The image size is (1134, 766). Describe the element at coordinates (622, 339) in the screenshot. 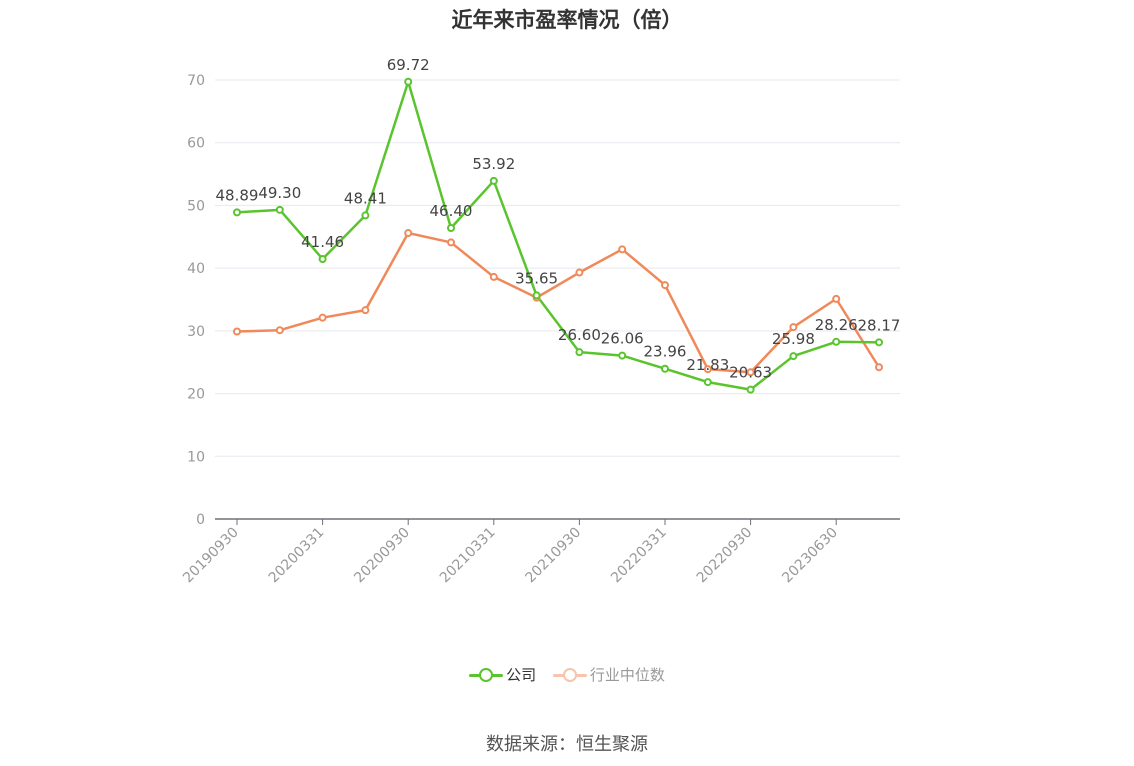

I see `data-label: 26.06` at that location.